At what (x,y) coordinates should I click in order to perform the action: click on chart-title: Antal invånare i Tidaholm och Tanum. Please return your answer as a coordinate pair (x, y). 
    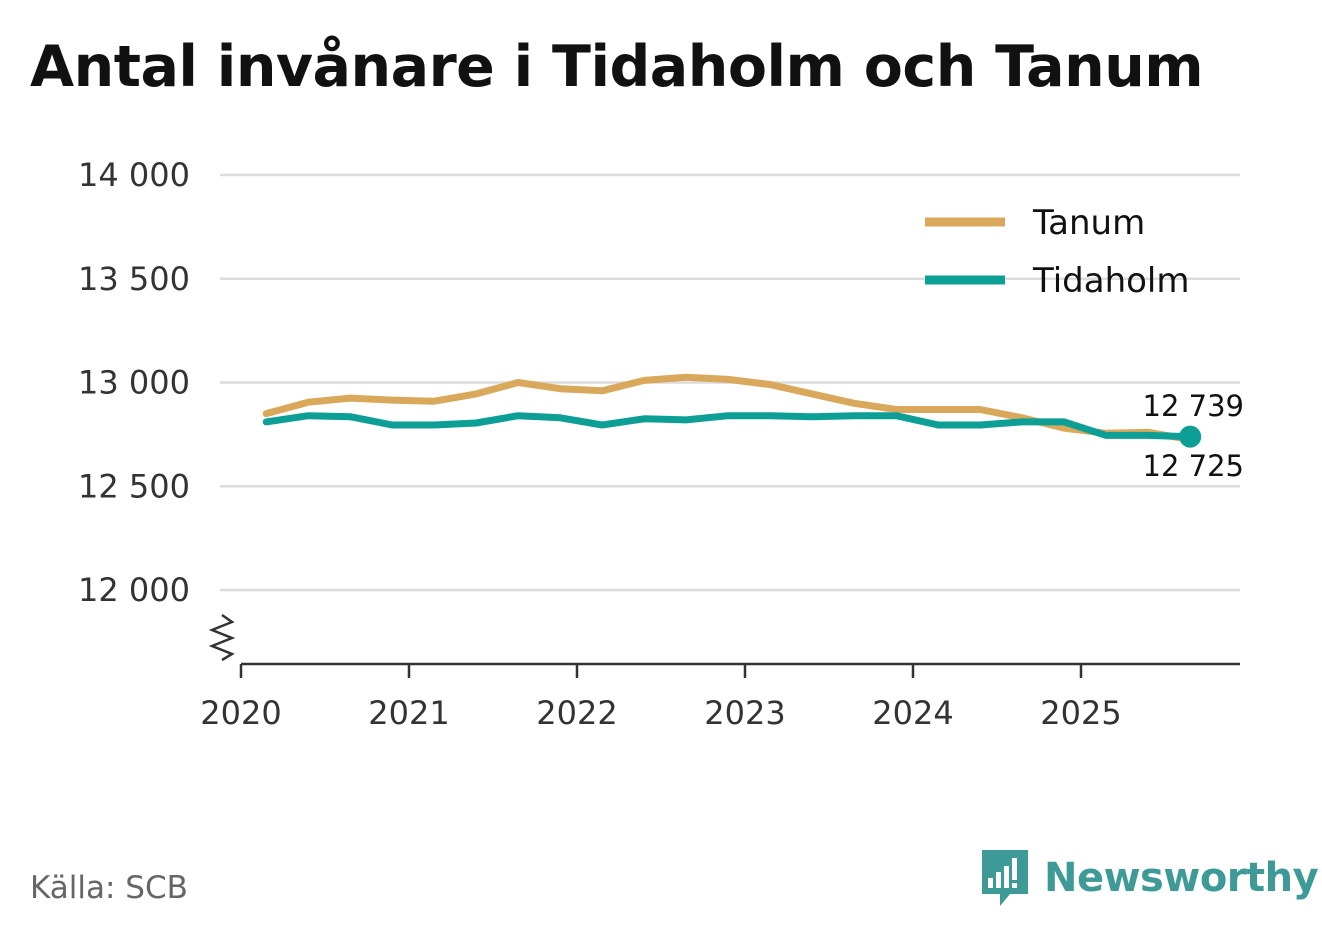
    Looking at the image, I should click on (617, 67).